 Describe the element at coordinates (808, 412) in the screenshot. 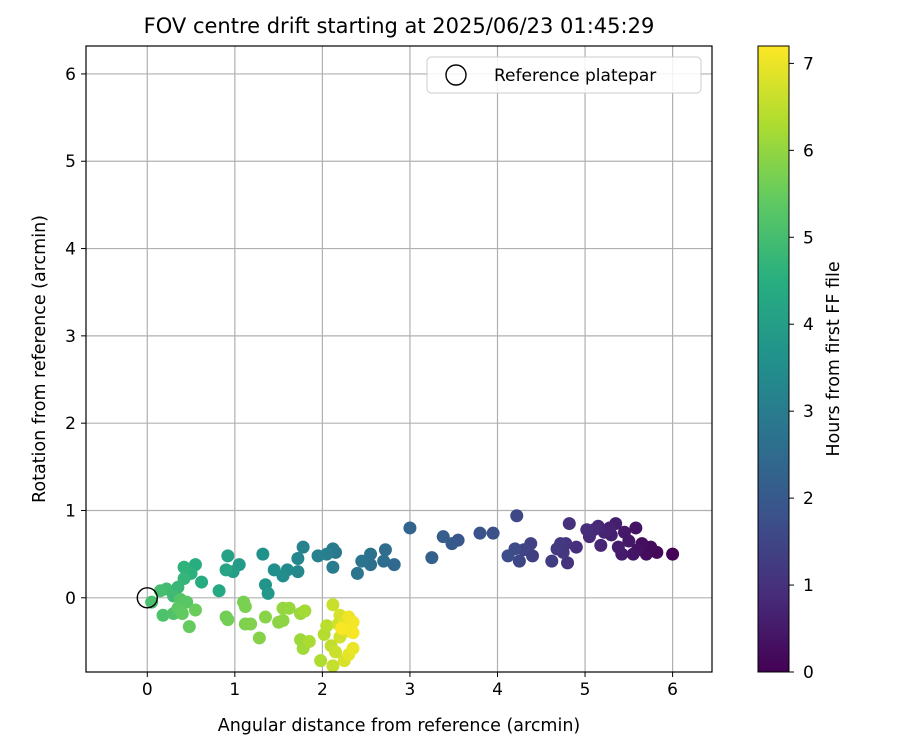

I see `colorbar-tick-label: 3` at that location.